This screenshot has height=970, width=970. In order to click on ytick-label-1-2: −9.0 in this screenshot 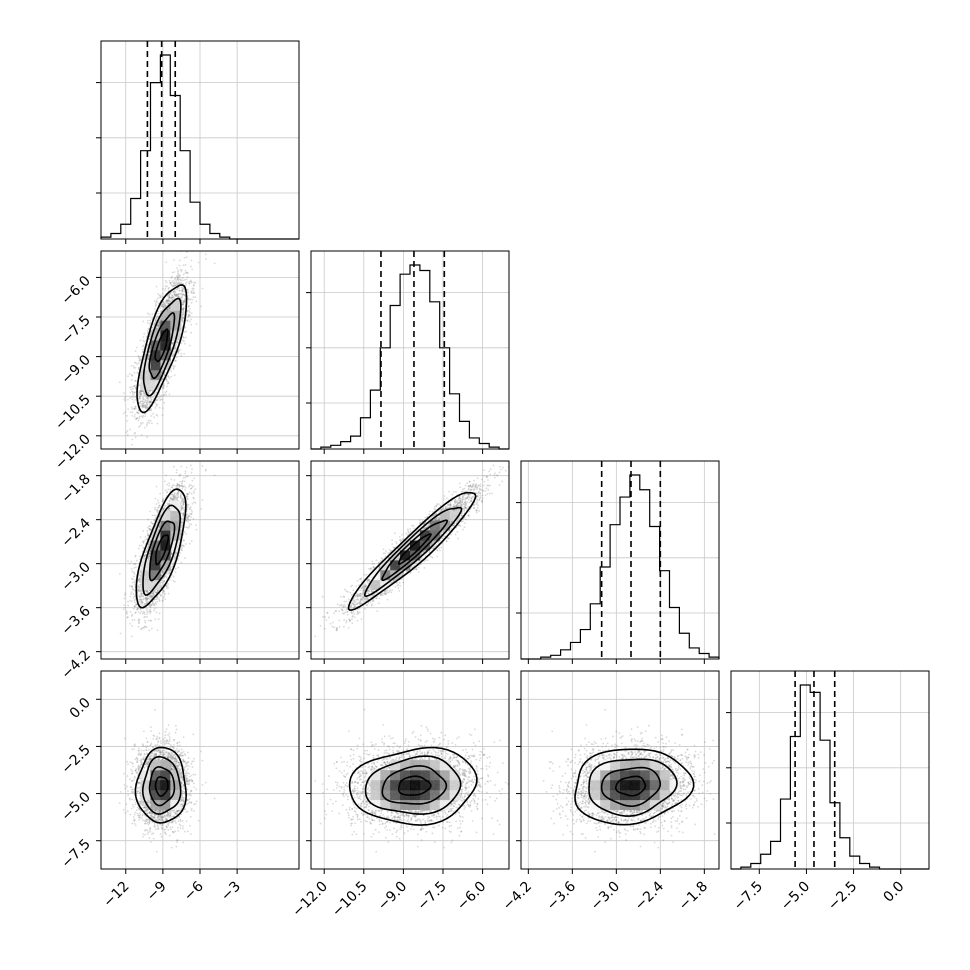, I will do `click(75, 369)`.